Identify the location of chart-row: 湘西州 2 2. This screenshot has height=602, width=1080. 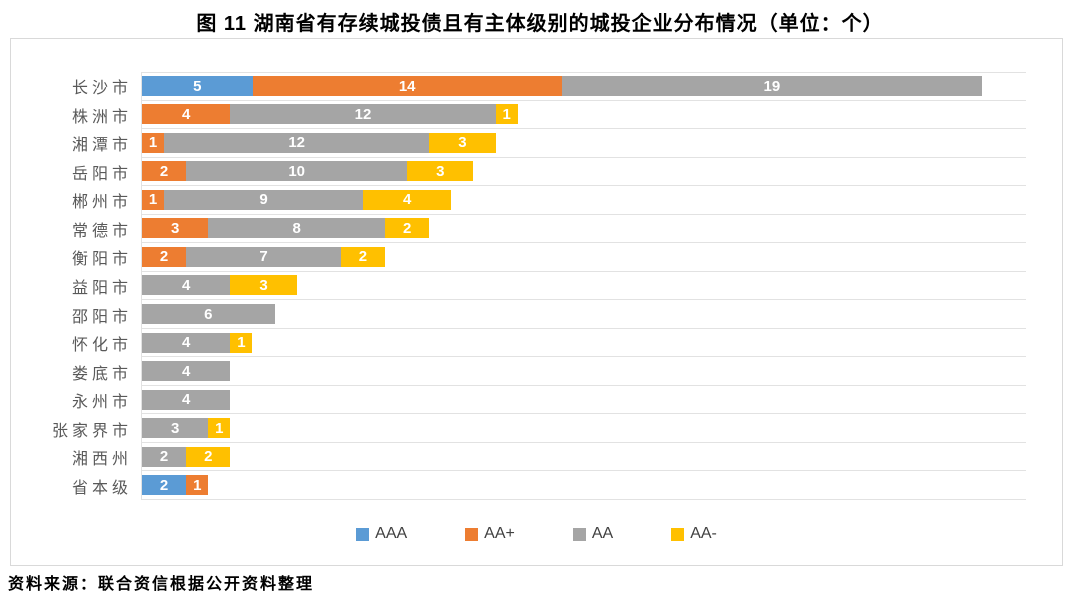
(536, 457).